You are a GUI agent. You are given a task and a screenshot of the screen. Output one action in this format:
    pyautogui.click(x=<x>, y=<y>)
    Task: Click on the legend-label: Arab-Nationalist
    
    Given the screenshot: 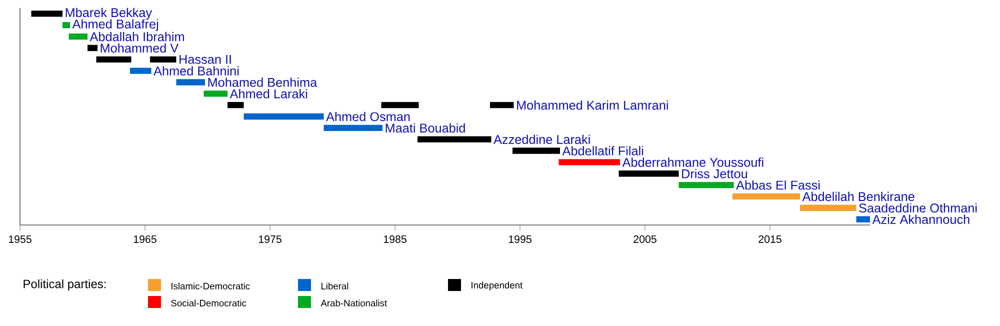 What is the action you would take?
    pyautogui.click(x=354, y=303)
    